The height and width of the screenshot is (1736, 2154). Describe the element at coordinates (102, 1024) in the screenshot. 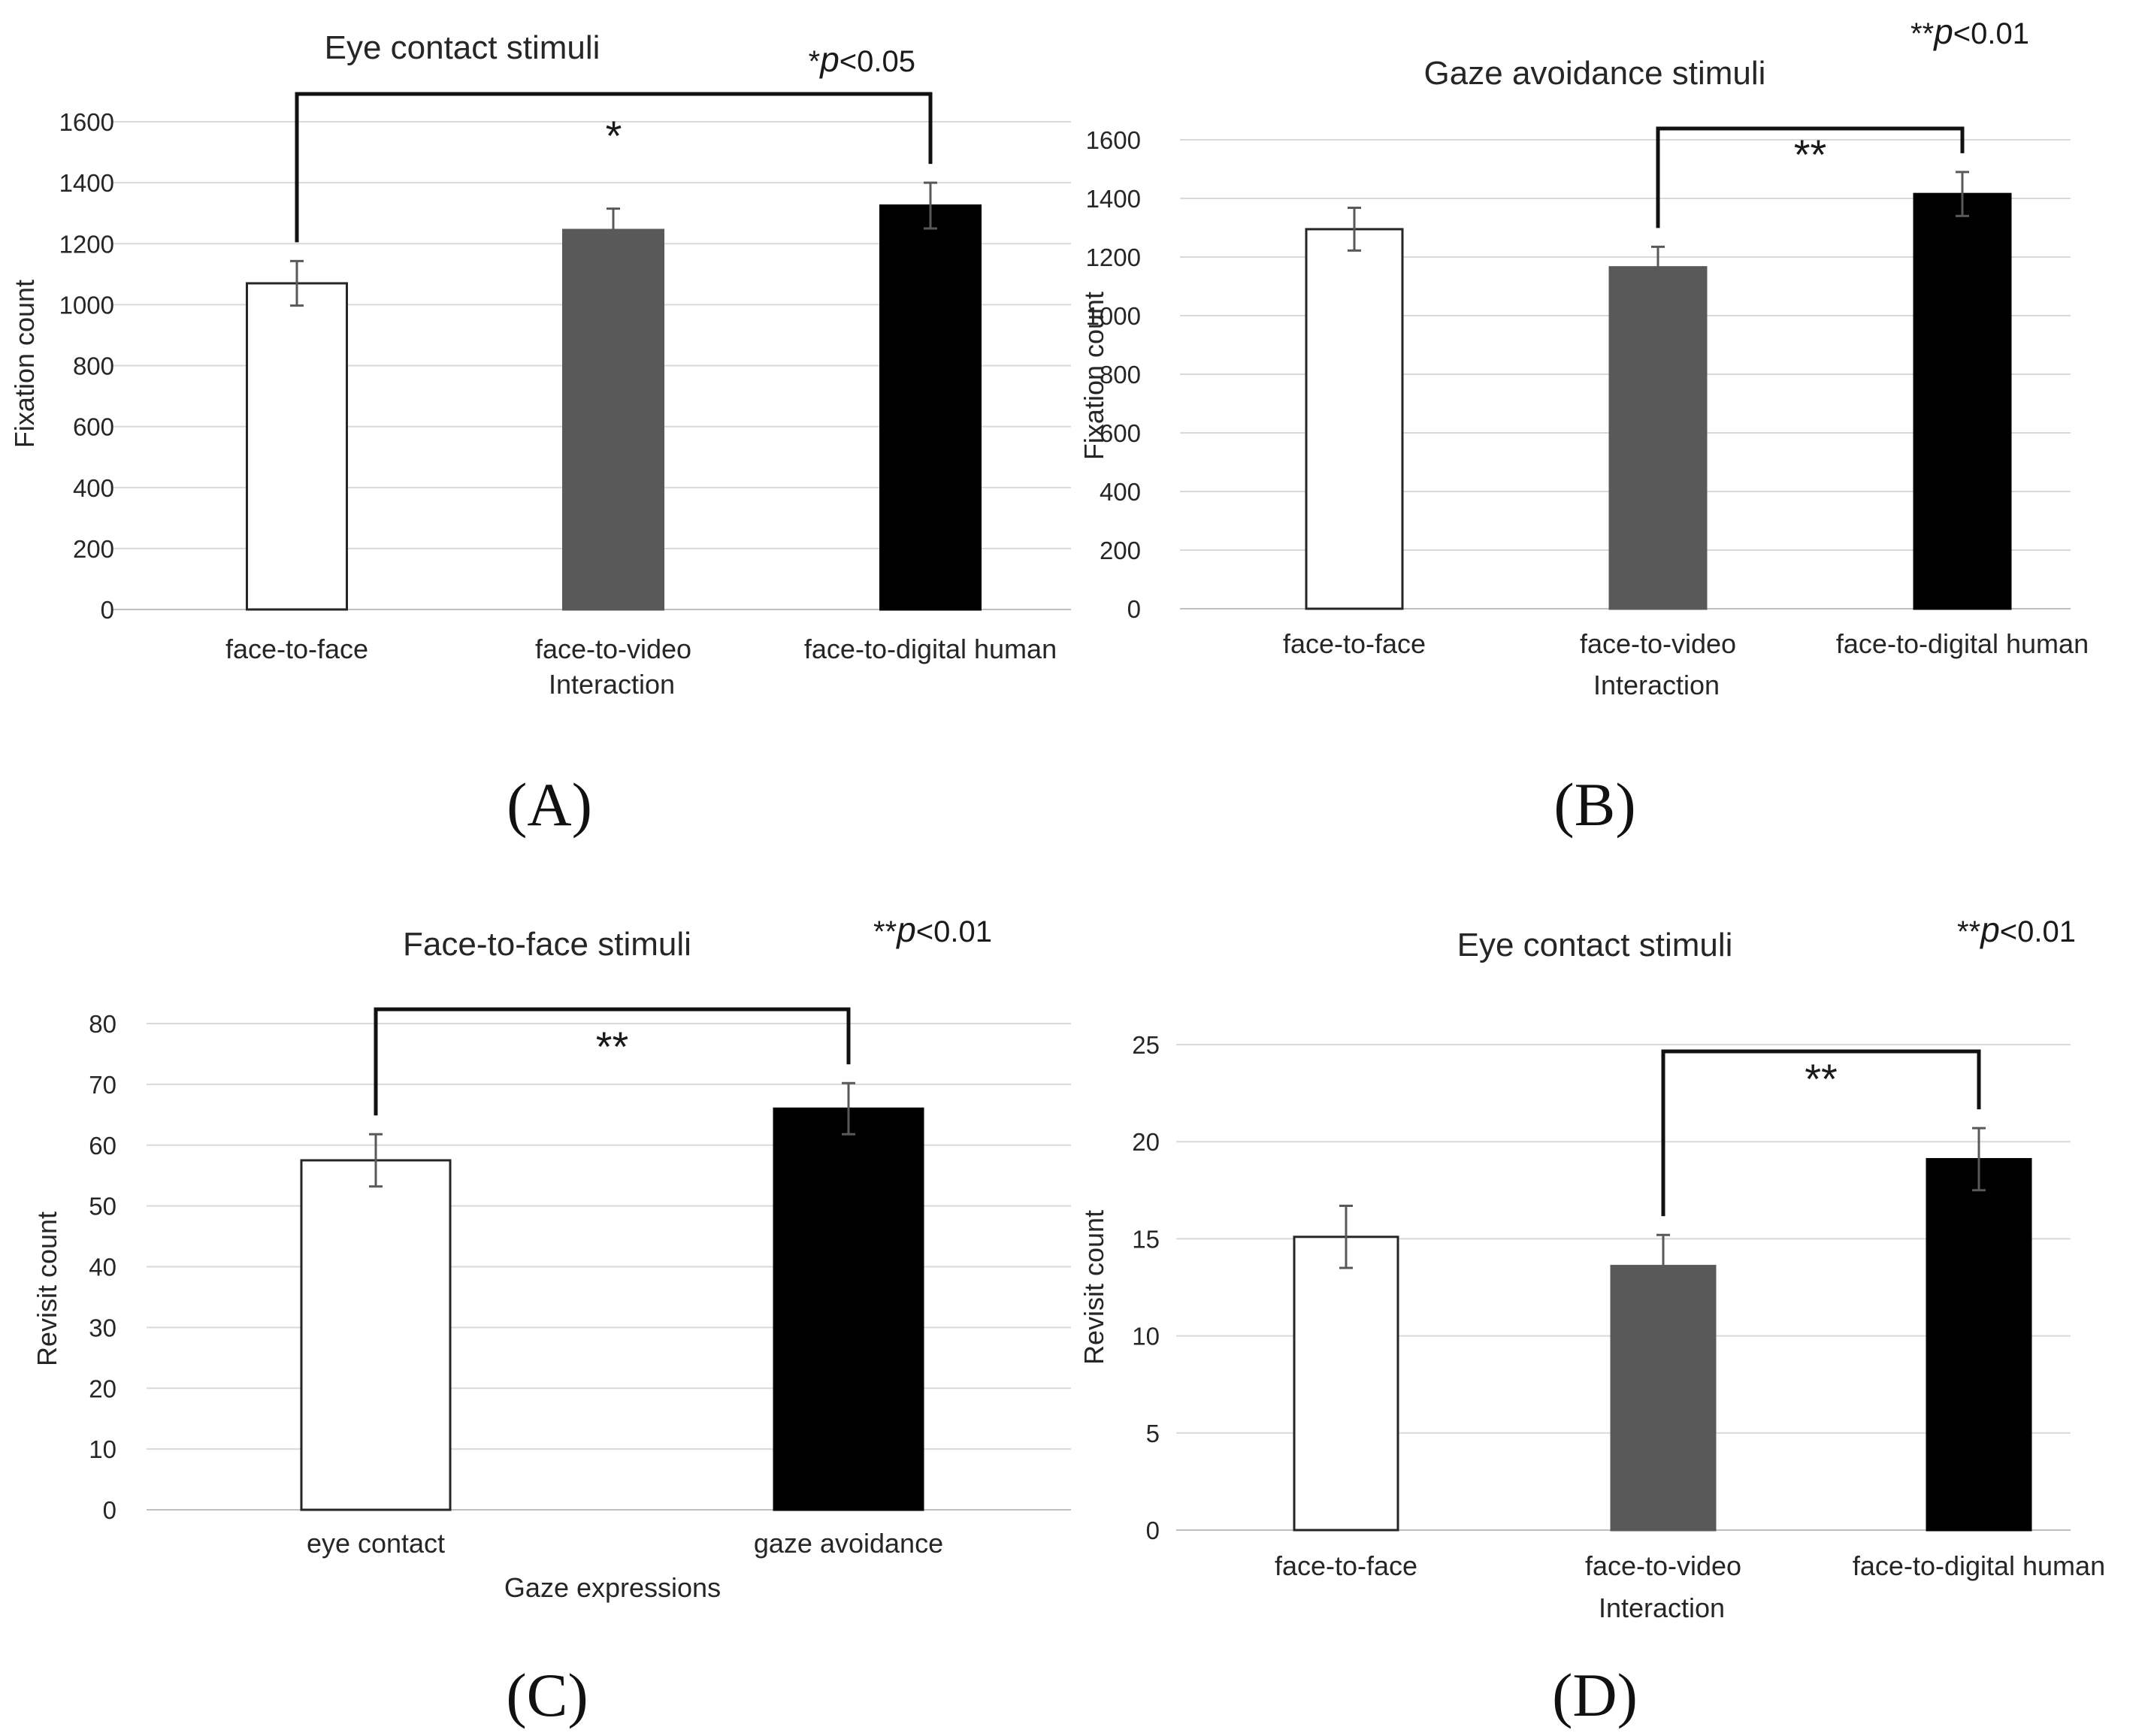

I see `y-tick-label: 80` at that location.